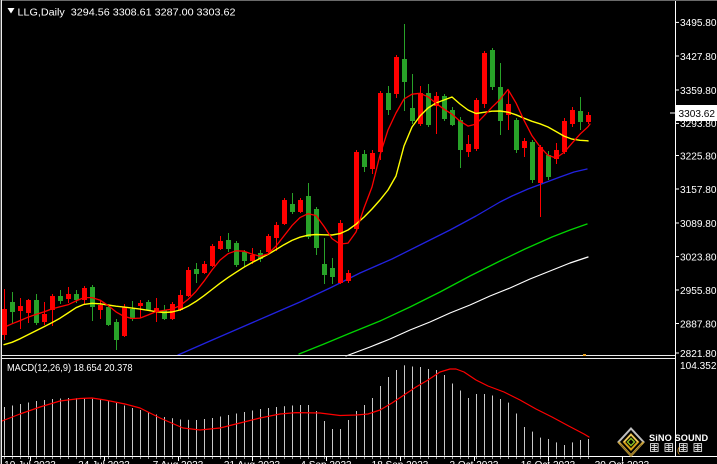 This screenshot has width=717, height=464. I want to click on svg-text: 3427.80, so click(698, 57).